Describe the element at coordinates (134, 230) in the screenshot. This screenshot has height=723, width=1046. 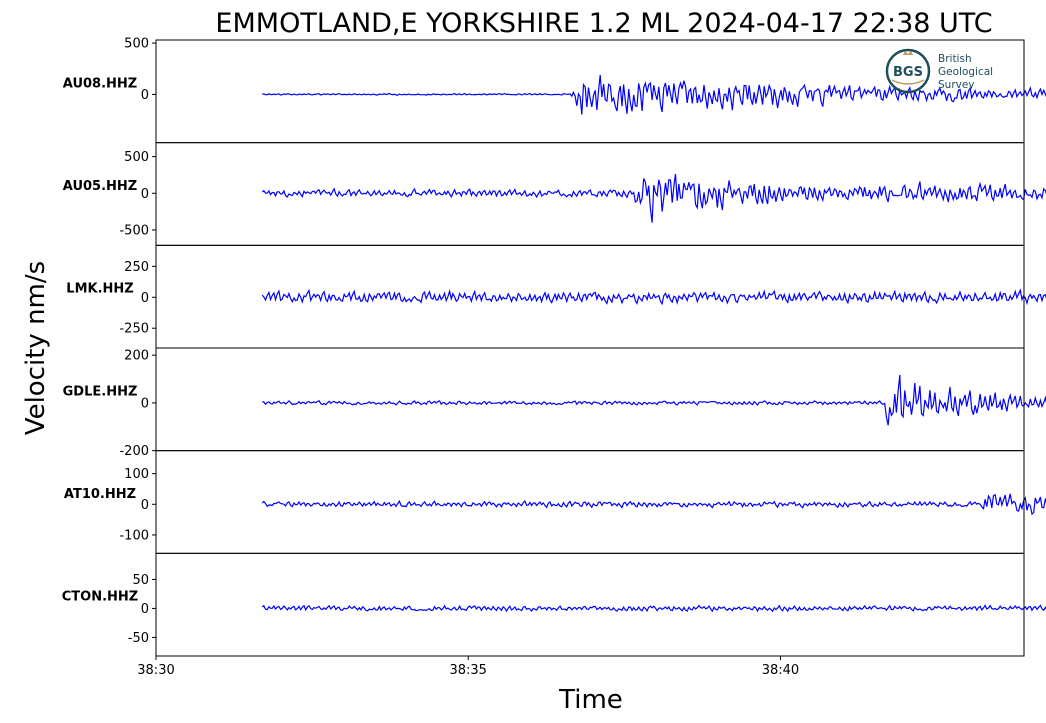
I see `y-tick-label: -500` at that location.